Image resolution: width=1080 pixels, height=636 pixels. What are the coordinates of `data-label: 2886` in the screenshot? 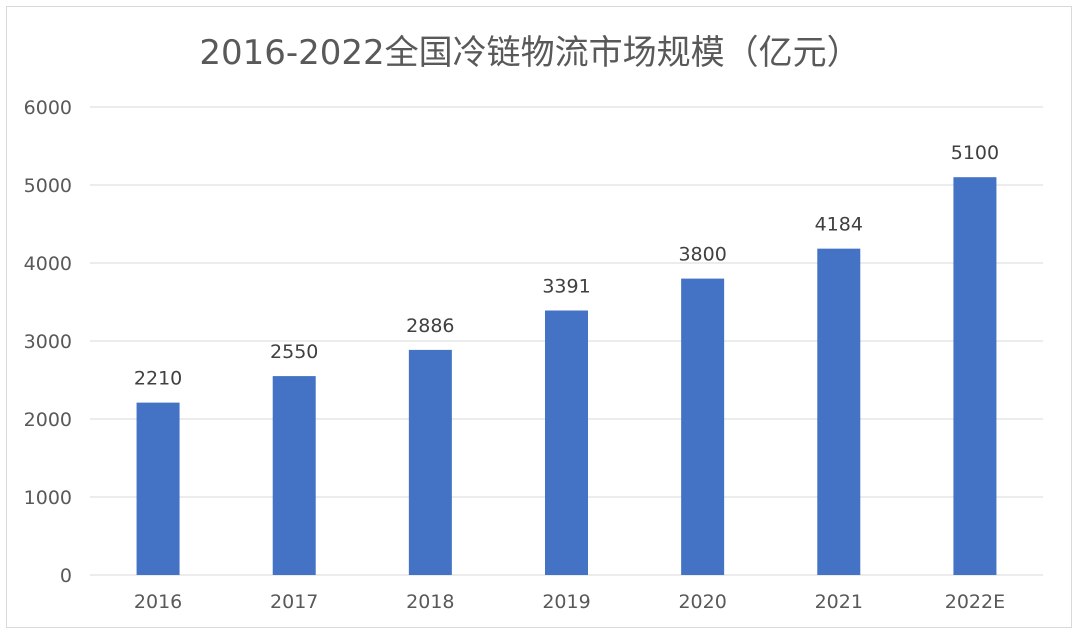 It's located at (430, 326).